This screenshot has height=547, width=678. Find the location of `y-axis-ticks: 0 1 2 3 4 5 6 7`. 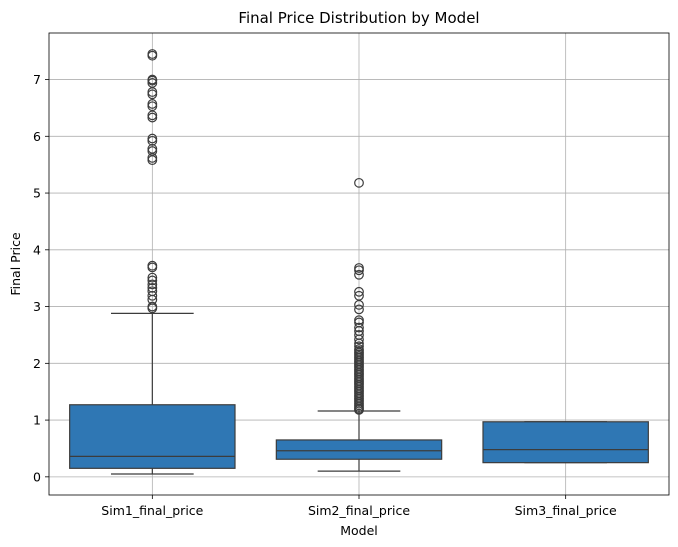

y-axis-ticks: 0 1 2 3 4 5 6 7 is located at coordinates (41, 278).